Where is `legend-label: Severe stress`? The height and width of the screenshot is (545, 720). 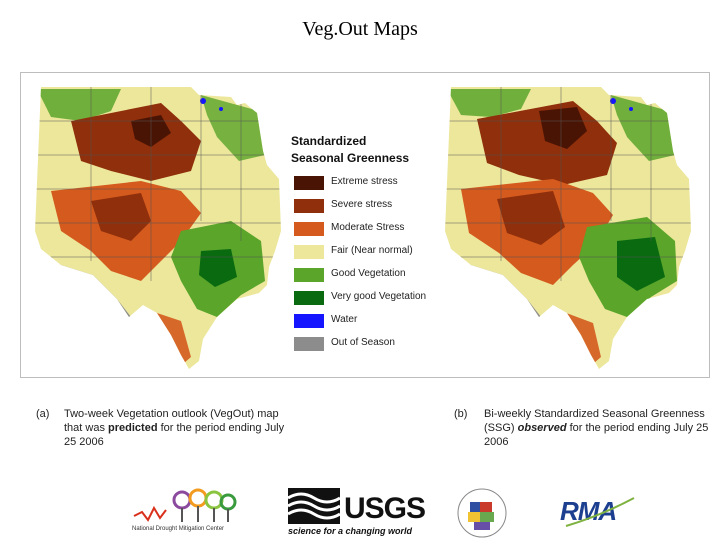
legend-label: Severe stress is located at coordinates (362, 204).